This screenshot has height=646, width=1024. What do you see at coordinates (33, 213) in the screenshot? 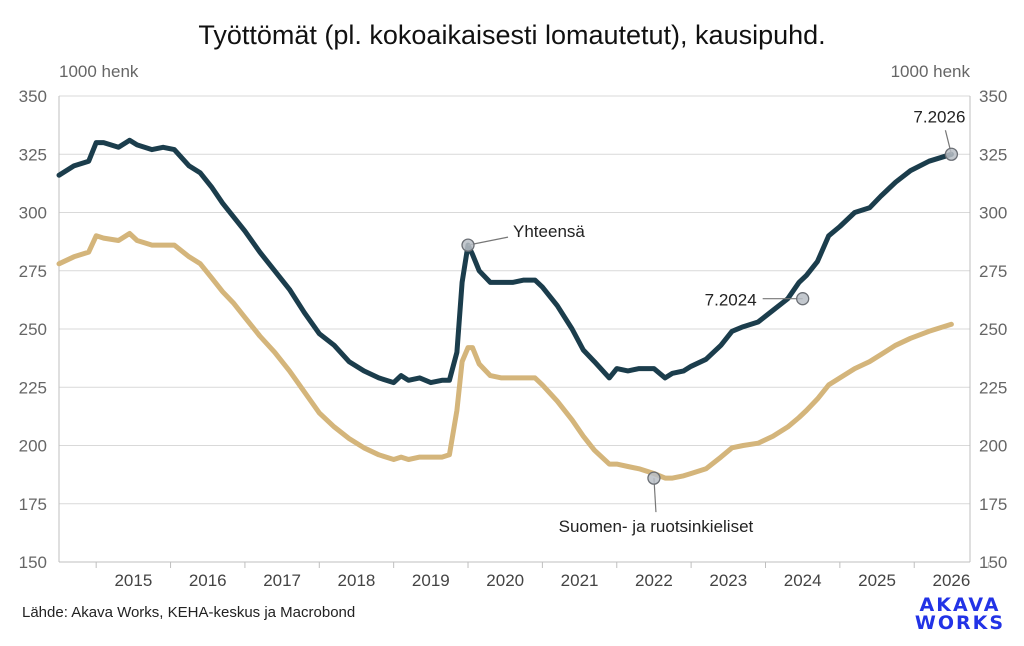
I see `y-tick-label-left: 300` at bounding box center [33, 213].